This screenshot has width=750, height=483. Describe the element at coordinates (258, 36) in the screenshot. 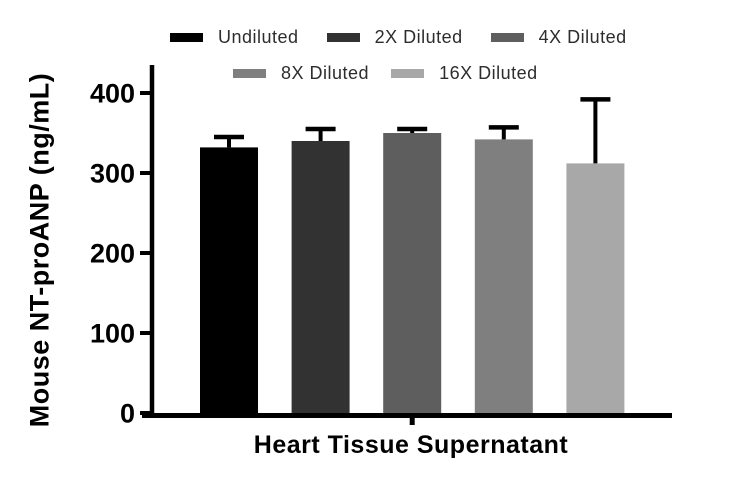

I see `legend-label-undiluted: Undiluted` at that location.